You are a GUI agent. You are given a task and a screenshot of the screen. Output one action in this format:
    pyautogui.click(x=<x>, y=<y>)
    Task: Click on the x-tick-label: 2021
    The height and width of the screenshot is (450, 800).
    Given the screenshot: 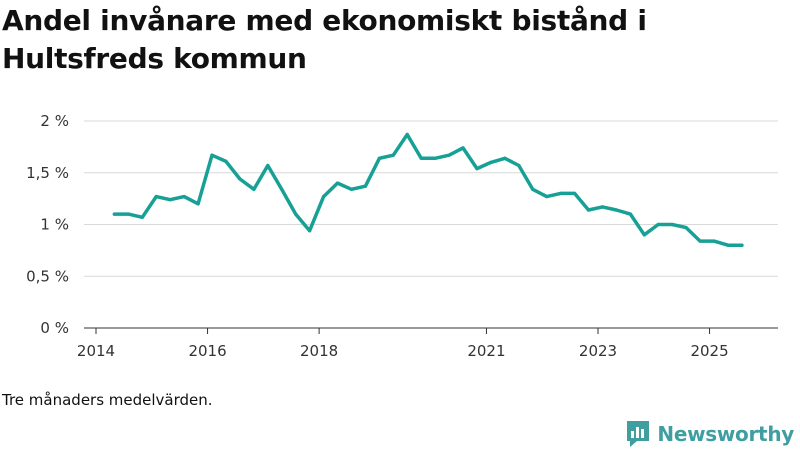 What is the action you would take?
    pyautogui.click(x=486, y=351)
    